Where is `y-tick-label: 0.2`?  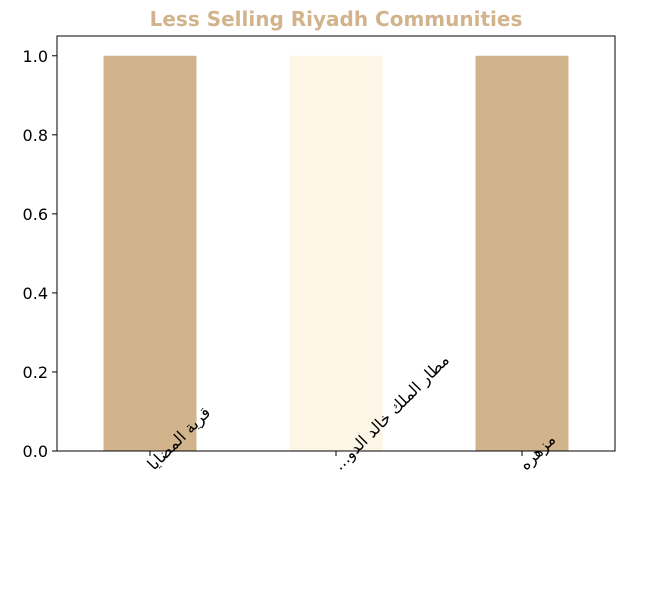
y-tick-label: 0.2 is located at coordinates (35, 372).